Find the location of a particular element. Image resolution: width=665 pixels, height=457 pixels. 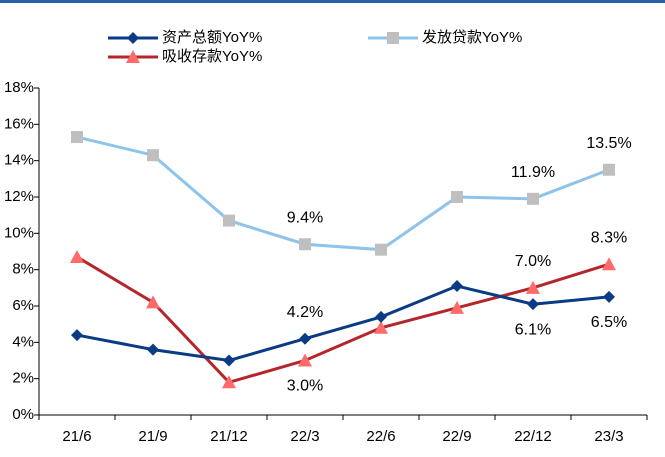

data-label: 6.5% is located at coordinates (609, 322).